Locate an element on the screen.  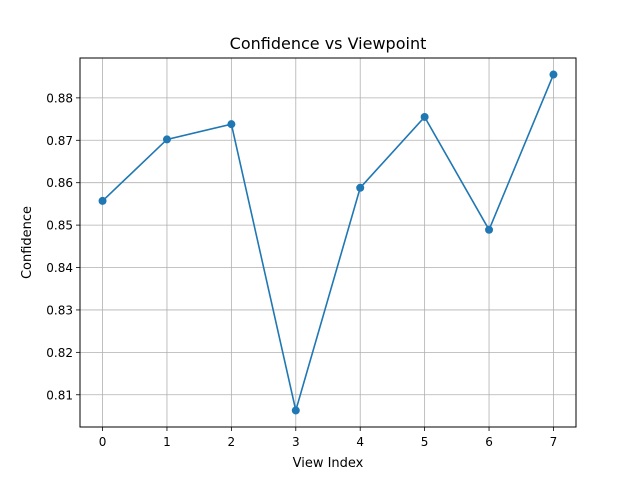
y-axis-label: Confidence is located at coordinates (27, 242).